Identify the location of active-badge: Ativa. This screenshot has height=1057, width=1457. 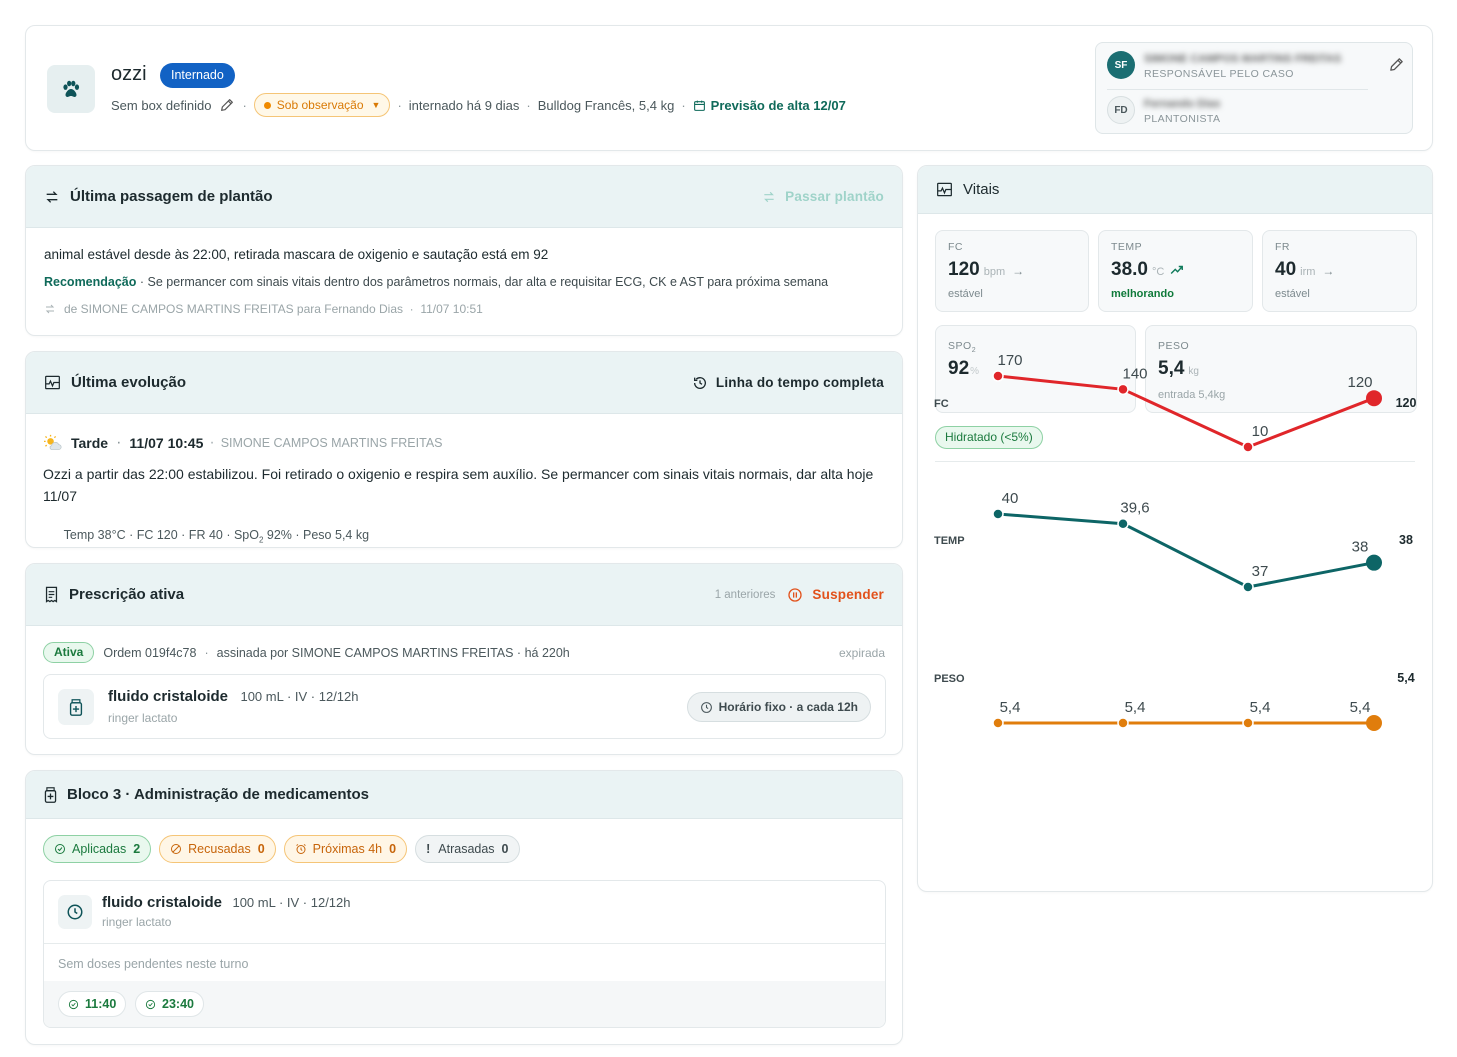
(69, 652).